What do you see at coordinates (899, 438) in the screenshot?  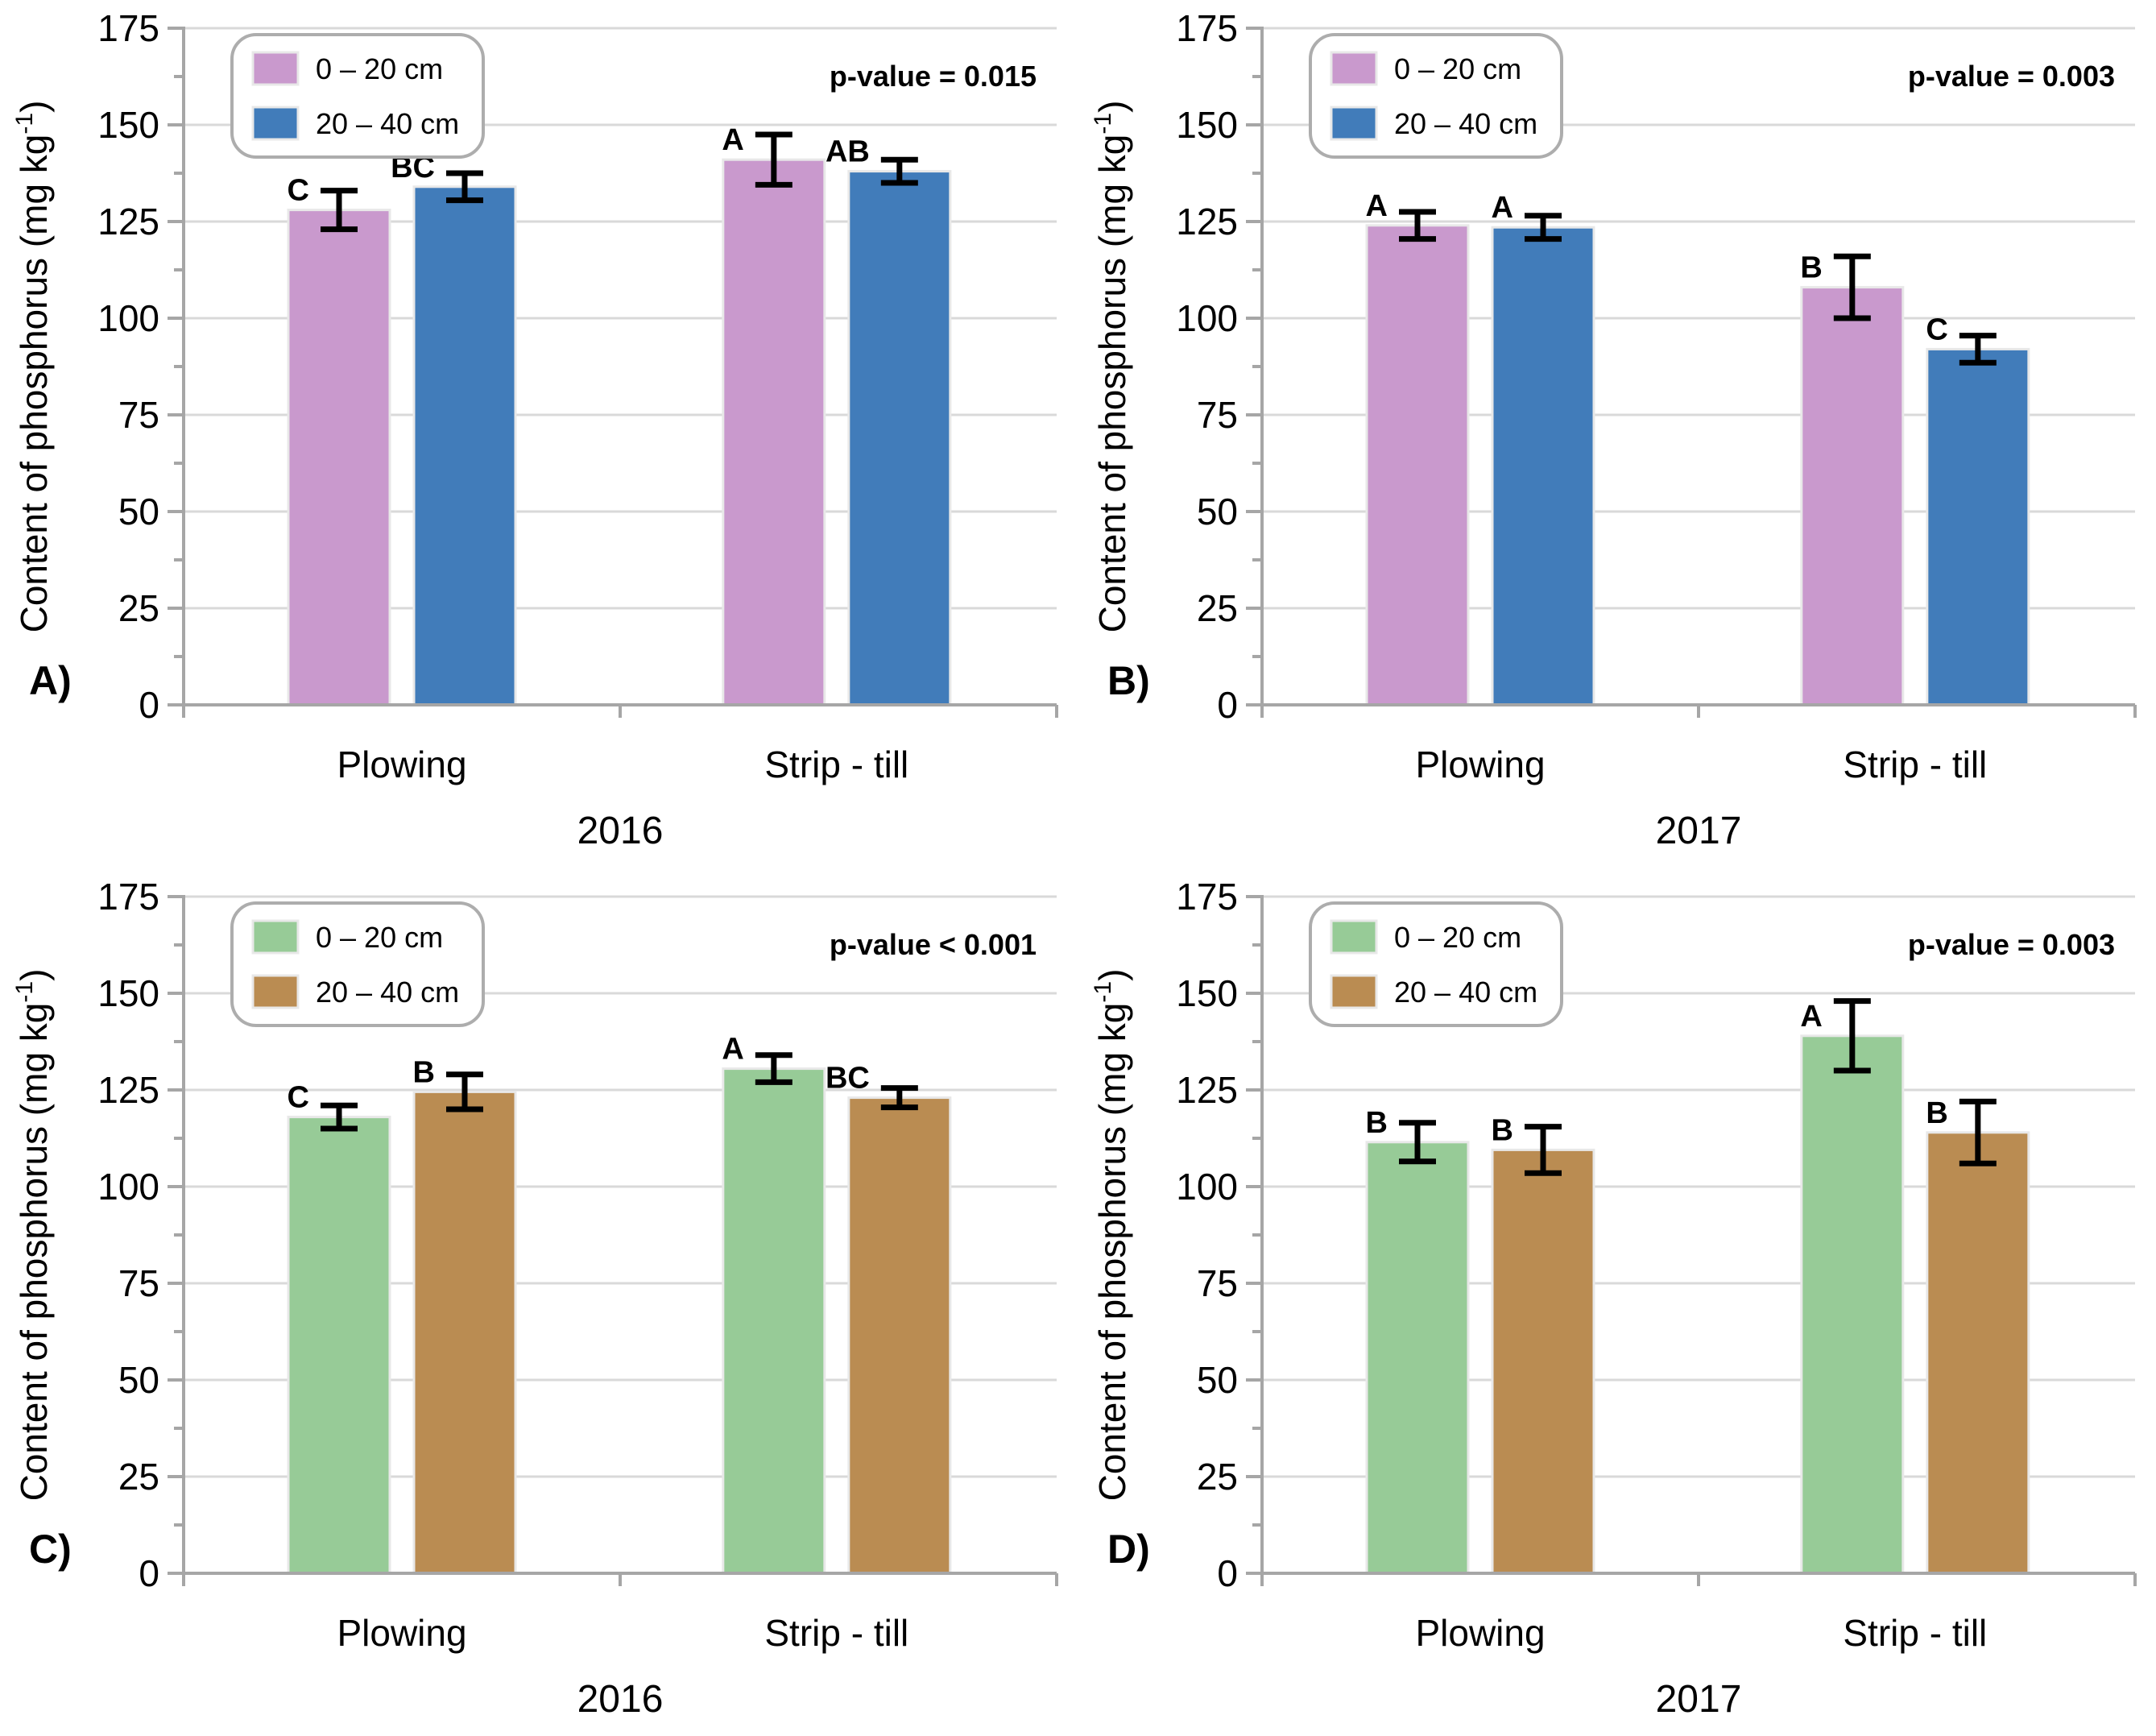 I see `bar-A-Strip - till-series2` at bounding box center [899, 438].